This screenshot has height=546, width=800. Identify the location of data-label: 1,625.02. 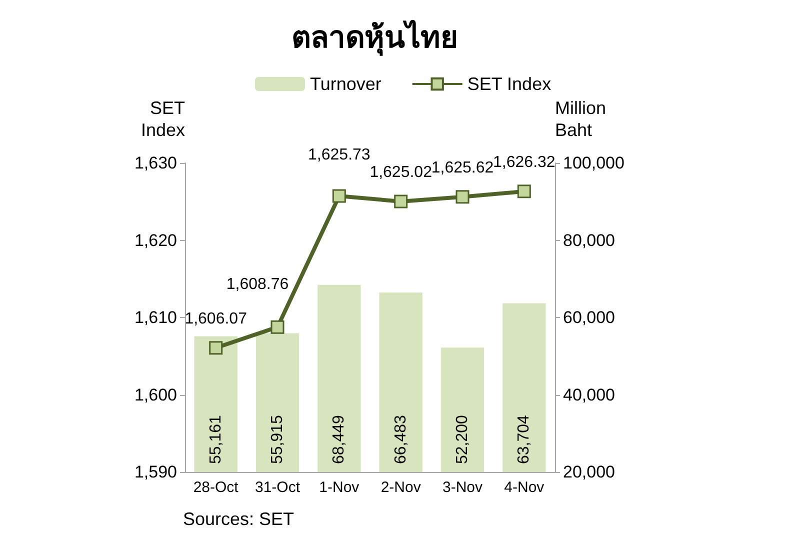
(401, 173).